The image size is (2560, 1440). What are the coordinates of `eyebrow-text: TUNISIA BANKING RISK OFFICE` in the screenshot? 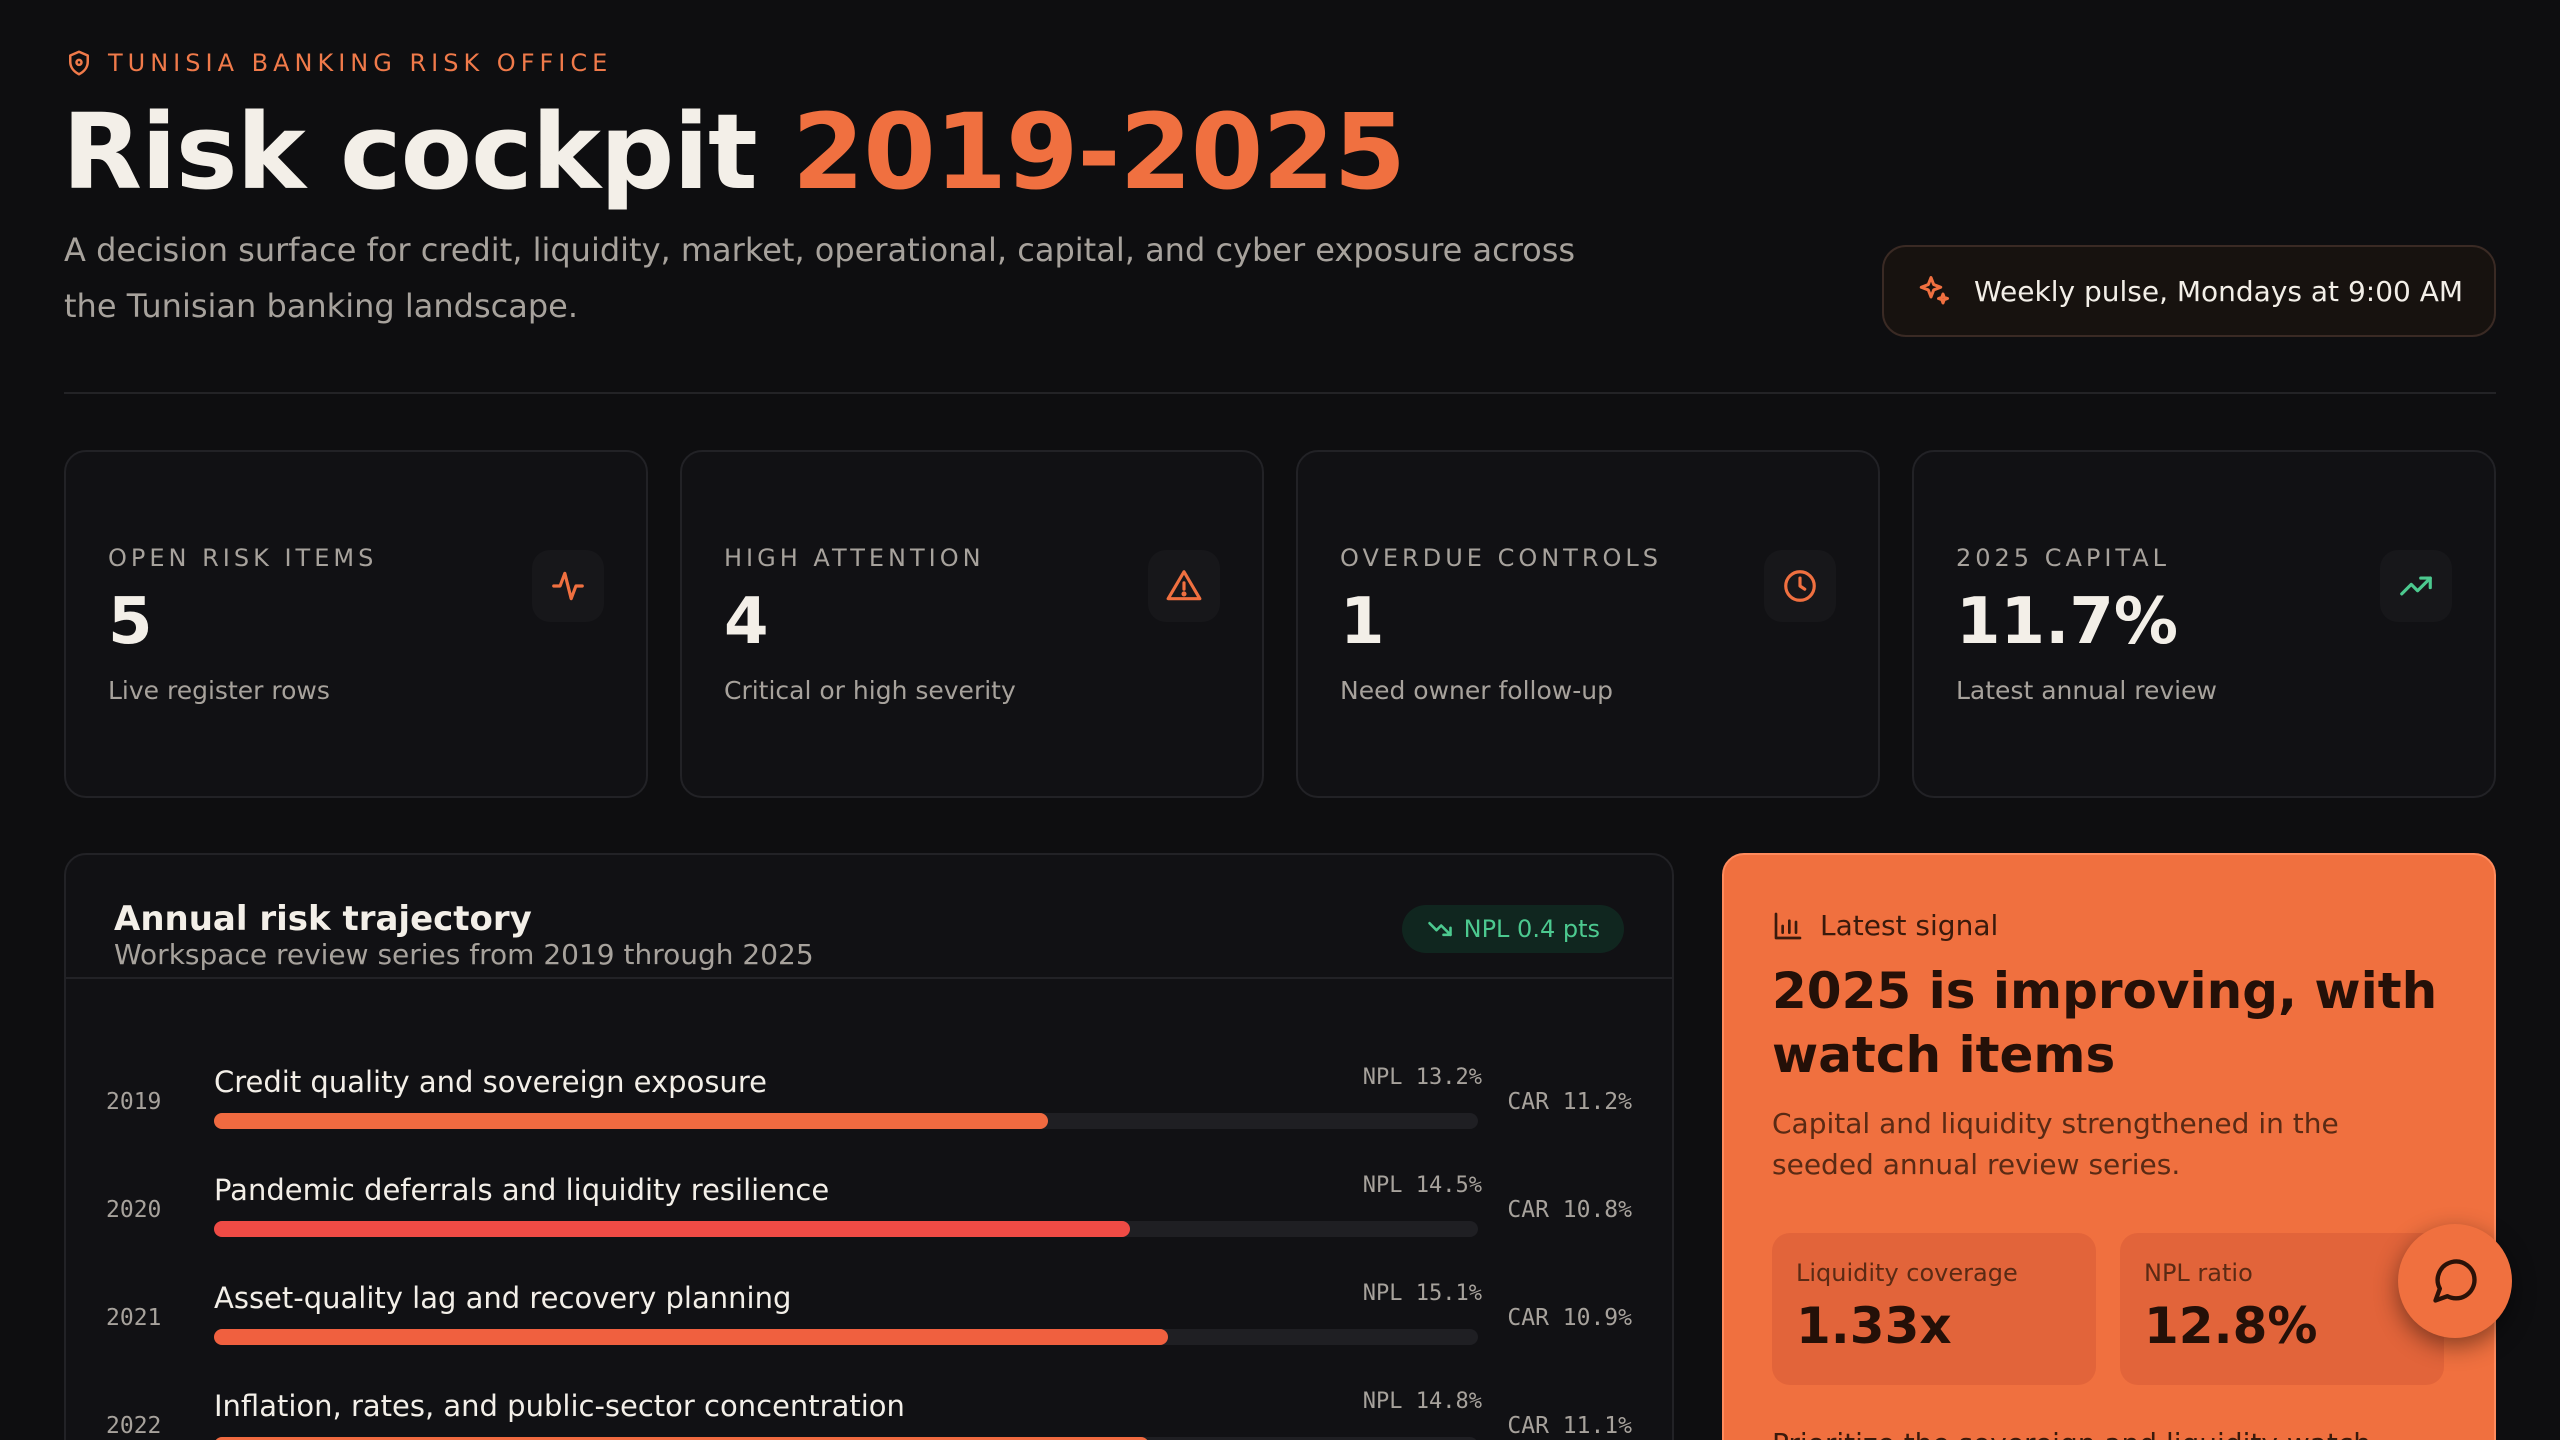 It's located at (360, 63).